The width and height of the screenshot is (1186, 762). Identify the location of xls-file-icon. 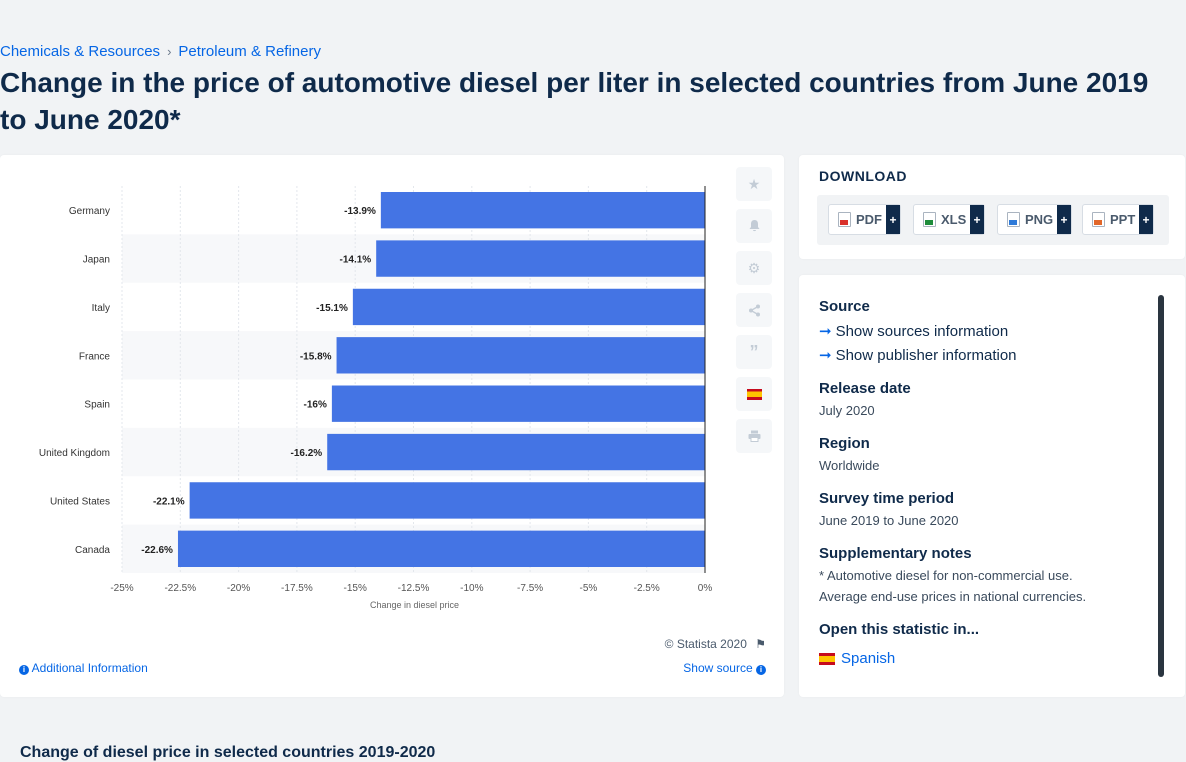
(929, 219).